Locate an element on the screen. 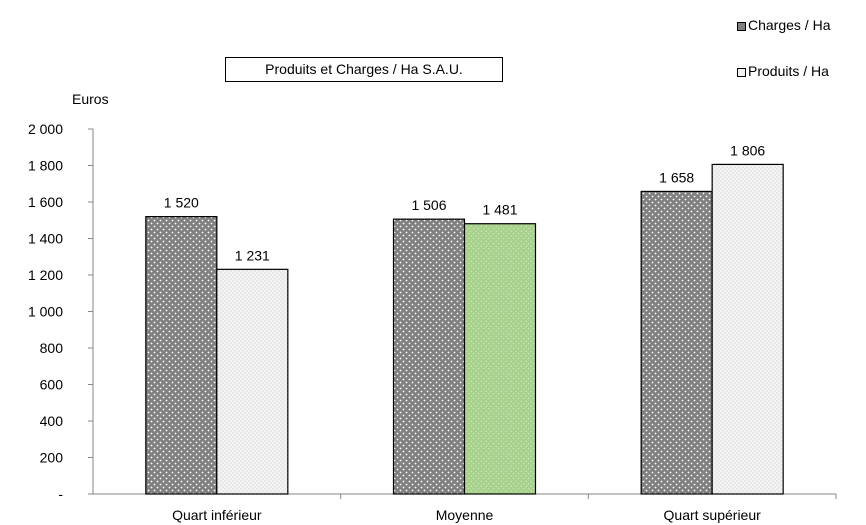 The image size is (866, 525). legend-label-charges: Charges / Ha is located at coordinates (789, 25).